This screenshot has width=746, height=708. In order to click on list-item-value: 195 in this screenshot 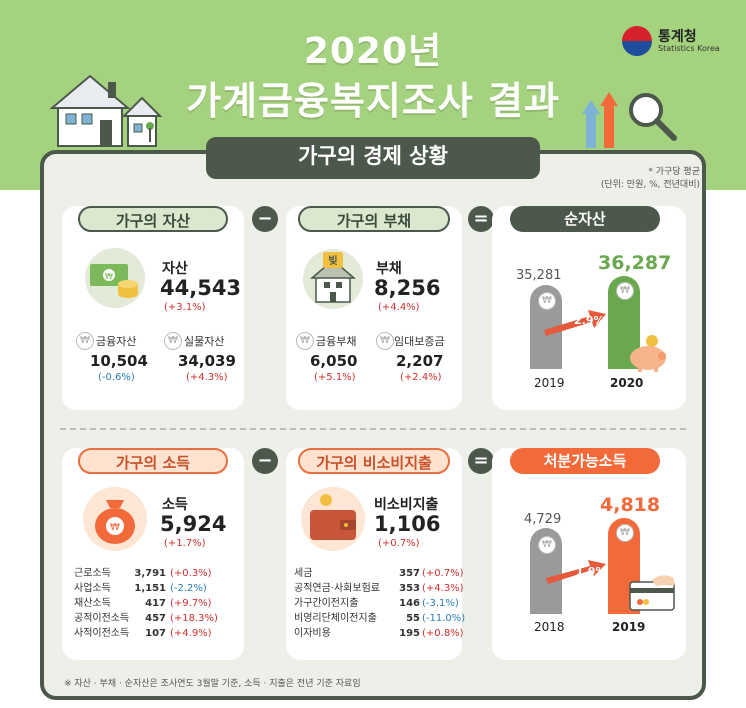, I will do `click(409, 633)`.